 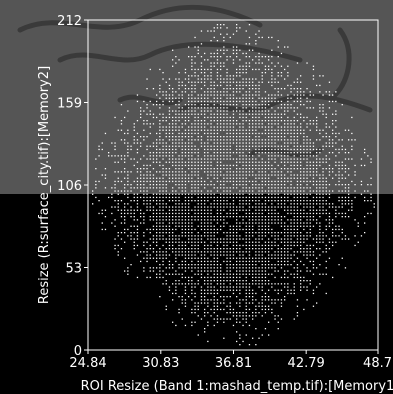 I want to click on y-tick-label: 159, so click(x=69, y=104).